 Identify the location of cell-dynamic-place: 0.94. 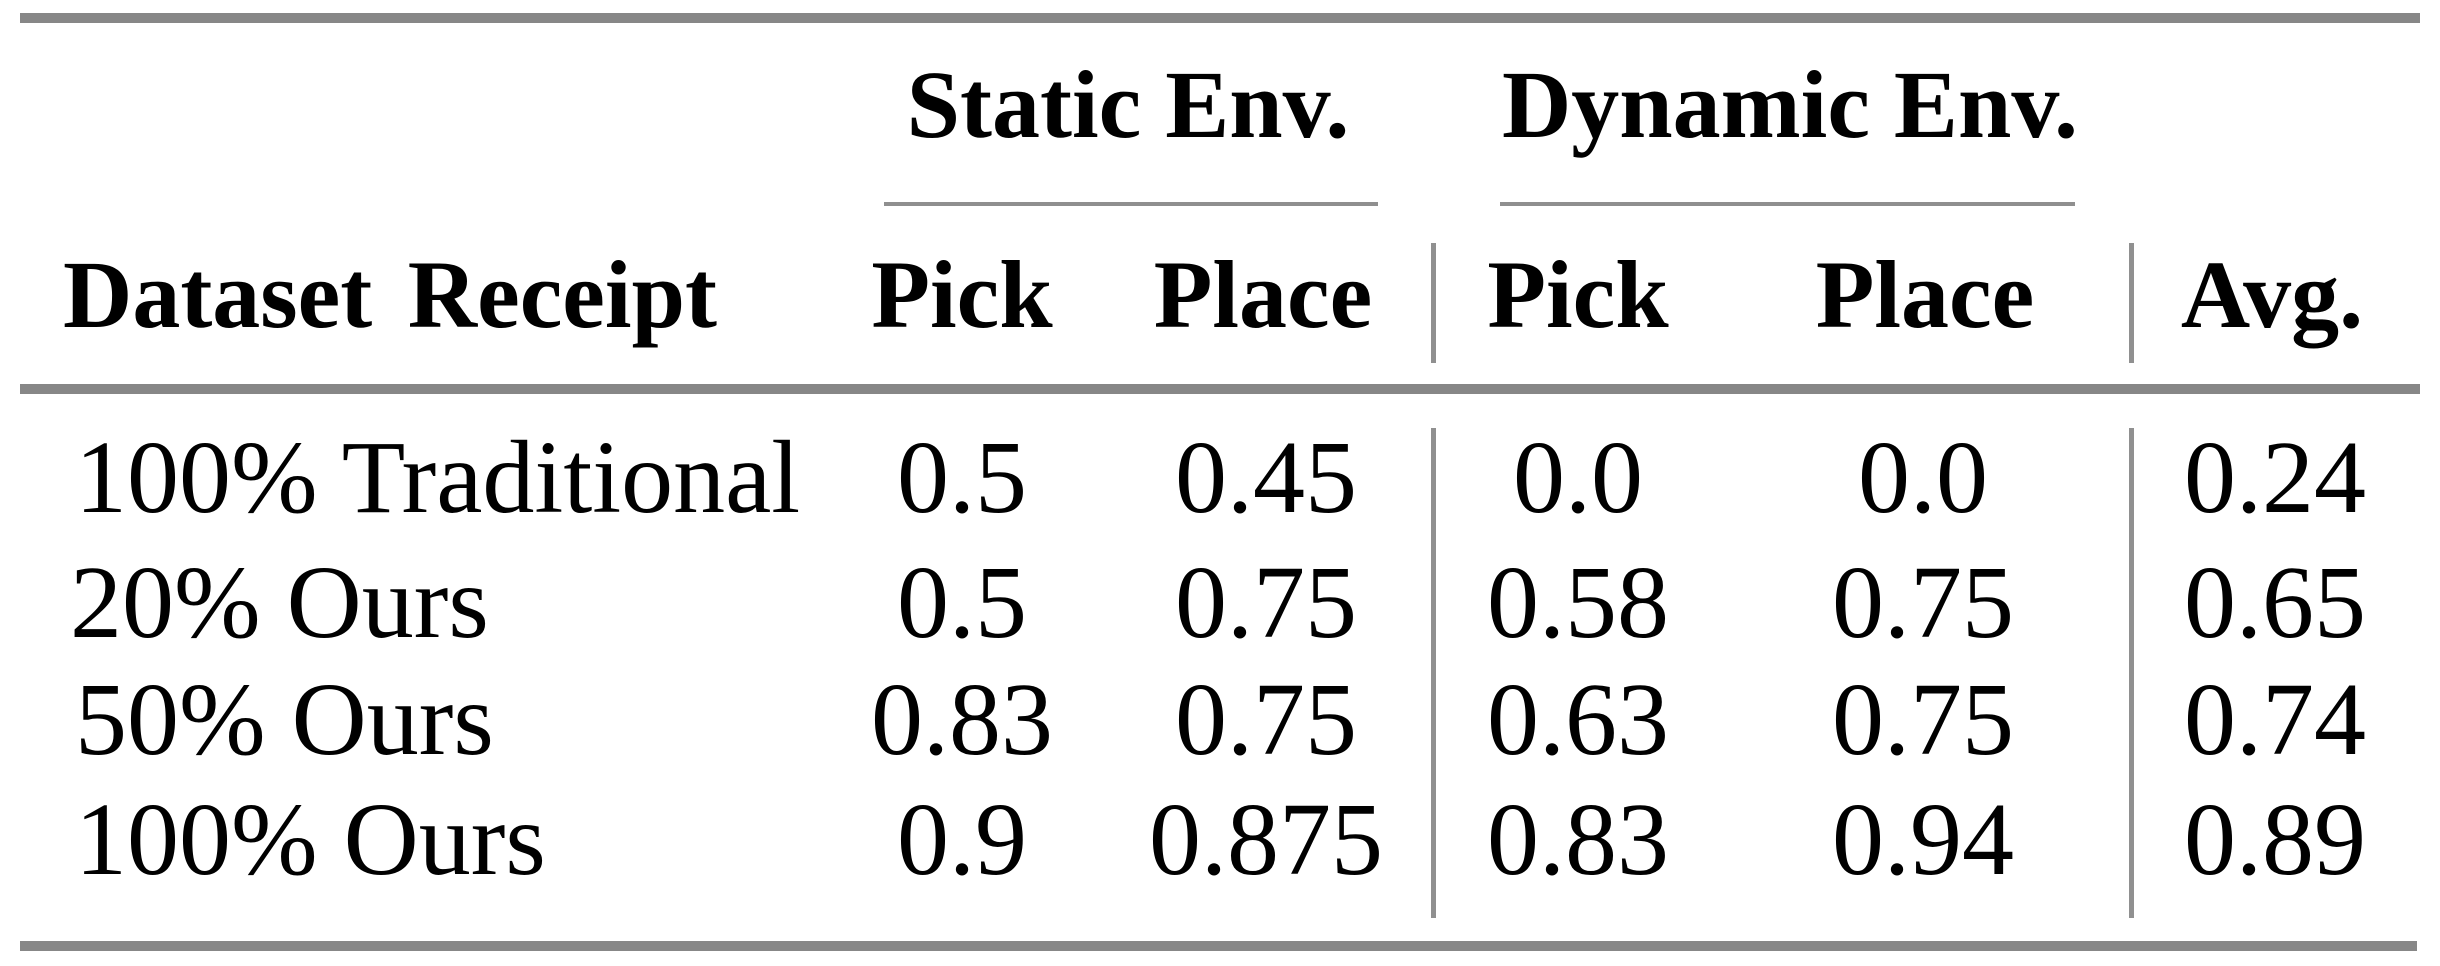
(1923, 839).